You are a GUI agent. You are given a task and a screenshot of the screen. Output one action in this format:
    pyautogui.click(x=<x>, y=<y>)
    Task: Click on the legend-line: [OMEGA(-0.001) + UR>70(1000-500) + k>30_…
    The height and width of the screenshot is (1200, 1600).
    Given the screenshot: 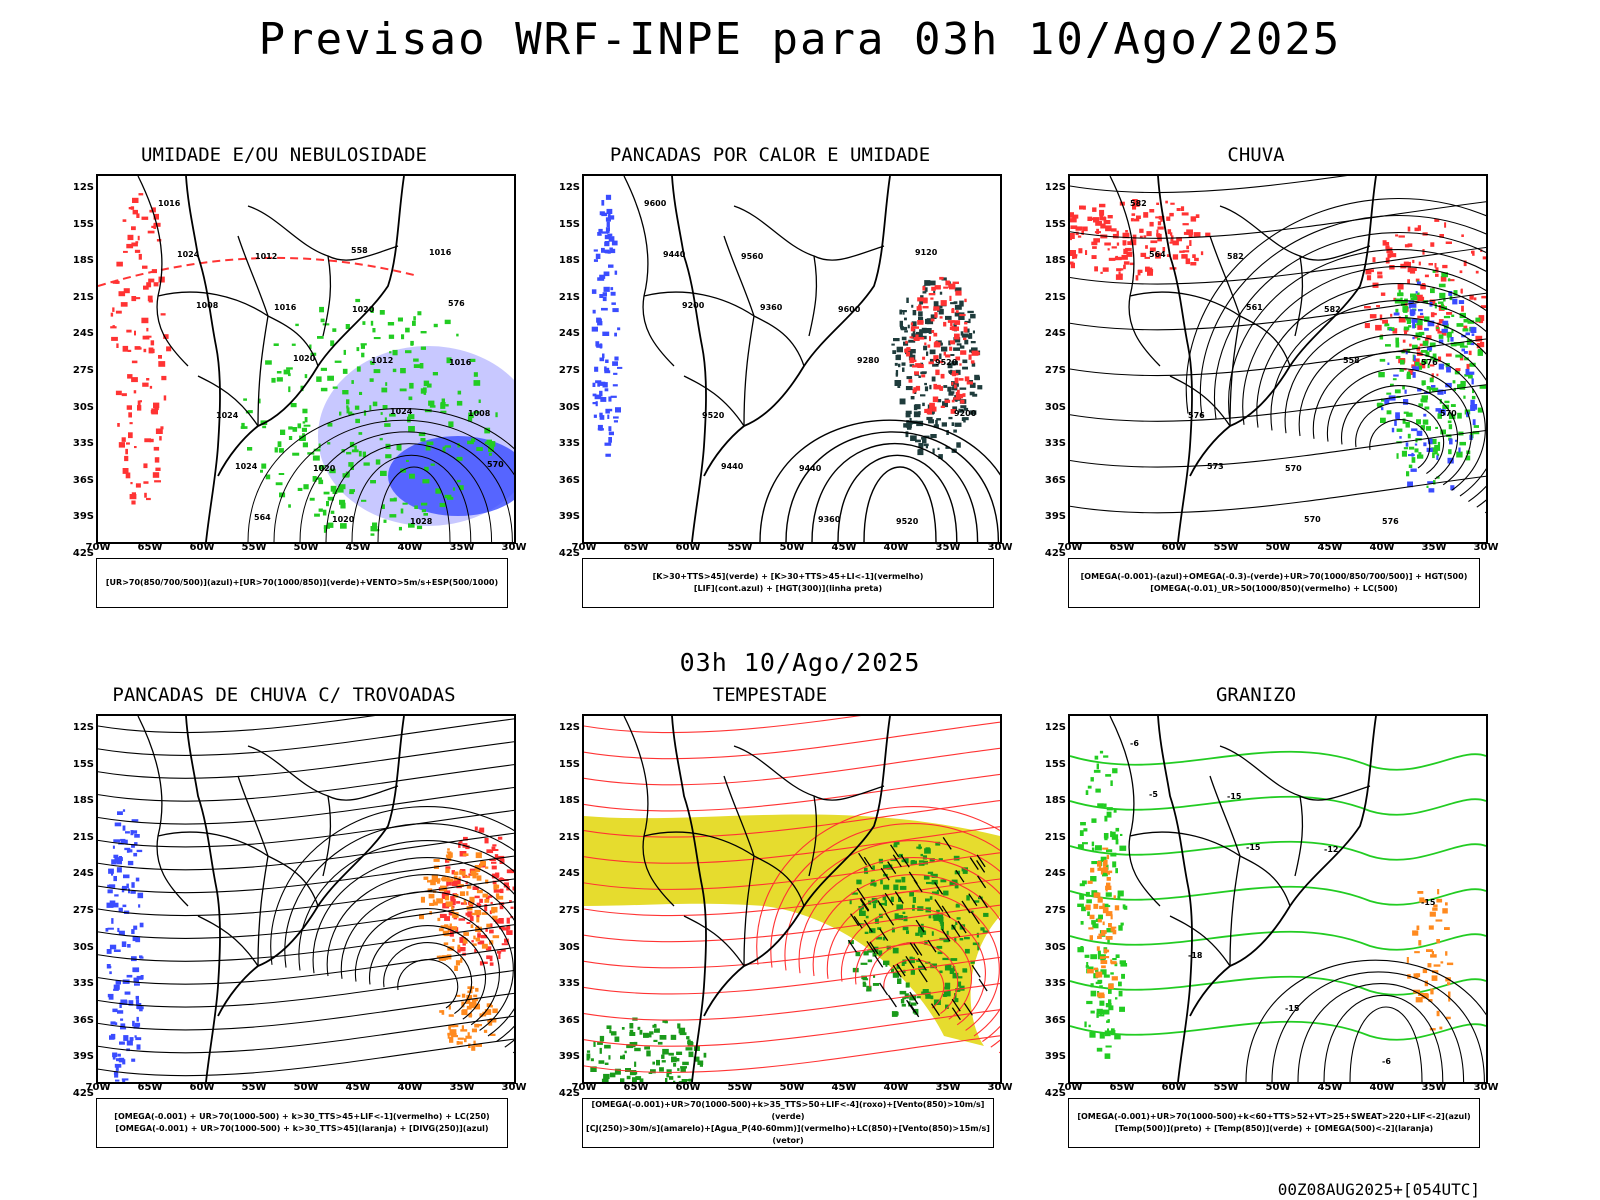 What is the action you would take?
    pyautogui.click(x=302, y=1116)
    